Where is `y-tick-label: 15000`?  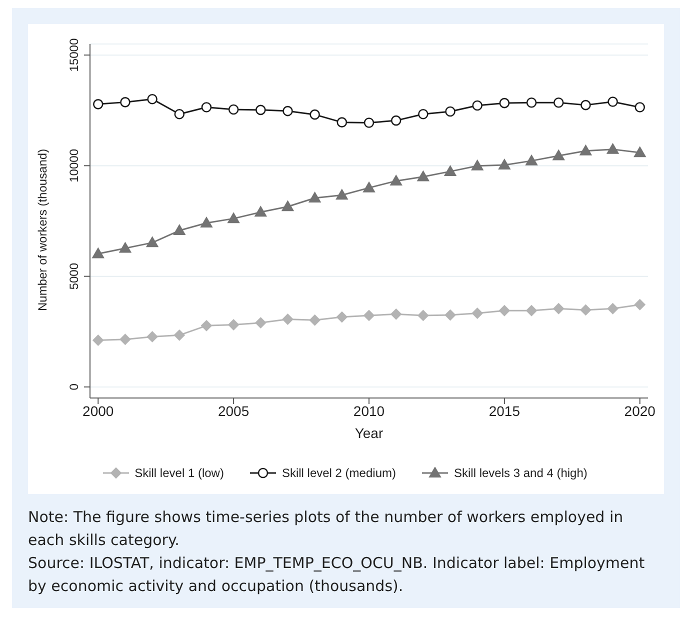
y-tick-label: 15000 is located at coordinates (74, 55).